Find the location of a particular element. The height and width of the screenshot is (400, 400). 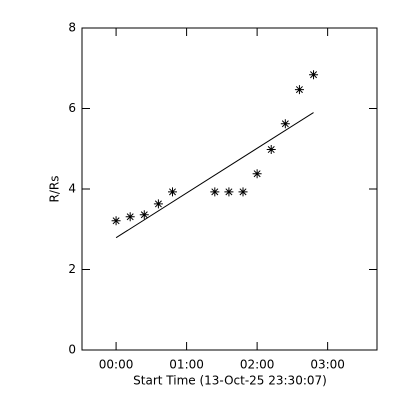

y-tick-label: 4 is located at coordinates (72, 189).